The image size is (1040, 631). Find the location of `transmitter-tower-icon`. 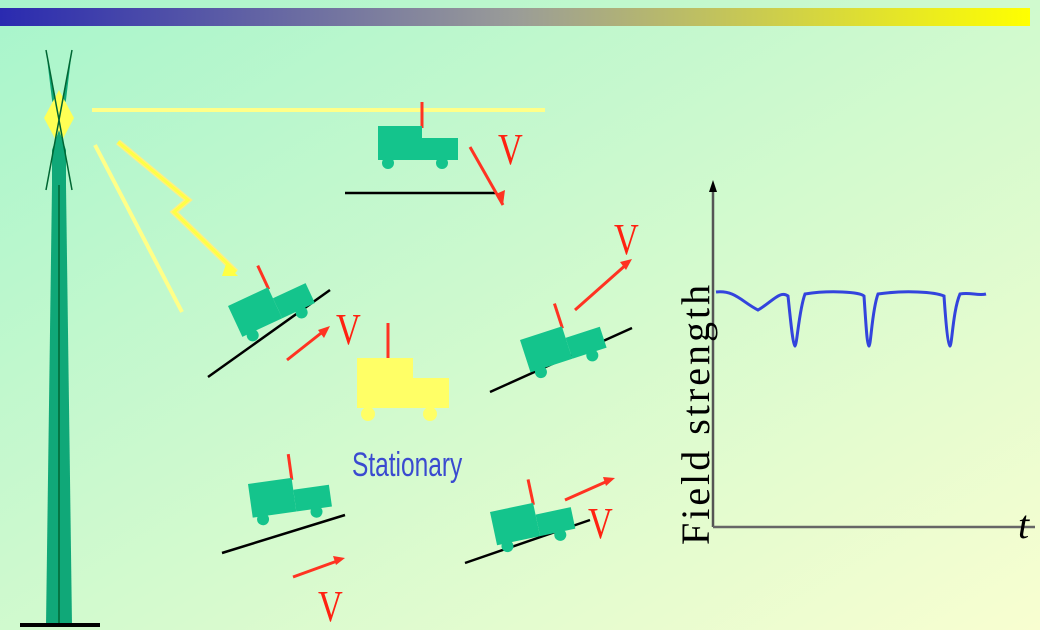

transmitter-tower-icon is located at coordinates (60, 338).